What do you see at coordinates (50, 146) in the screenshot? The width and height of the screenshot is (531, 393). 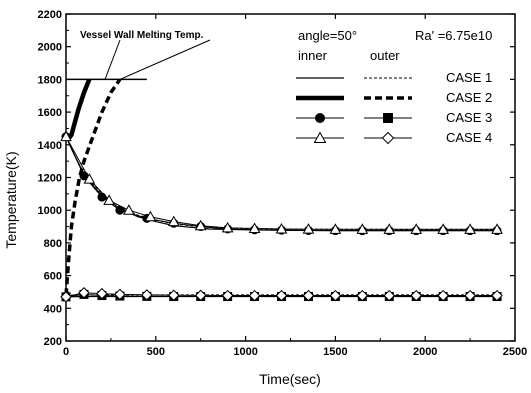 I see `y-tick-label: 1400` at bounding box center [50, 146].